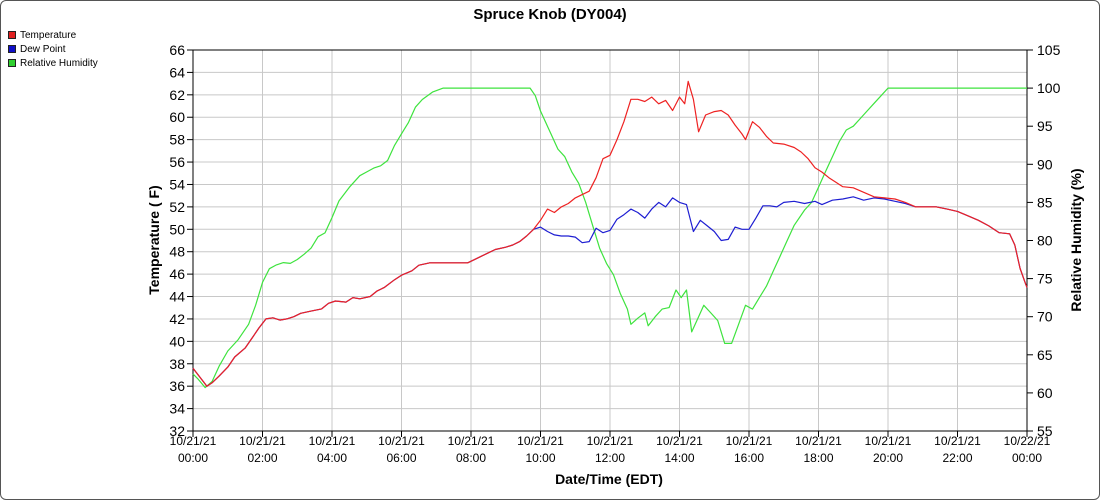 This screenshot has height=500, width=1100. I want to click on y-tick-label: 32, so click(177, 431).